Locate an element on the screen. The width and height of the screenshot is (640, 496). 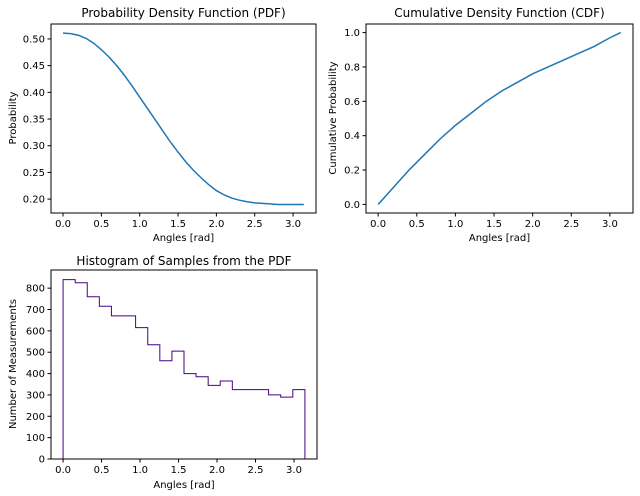
hist-xtick-label: 2.0 is located at coordinates (217, 470).